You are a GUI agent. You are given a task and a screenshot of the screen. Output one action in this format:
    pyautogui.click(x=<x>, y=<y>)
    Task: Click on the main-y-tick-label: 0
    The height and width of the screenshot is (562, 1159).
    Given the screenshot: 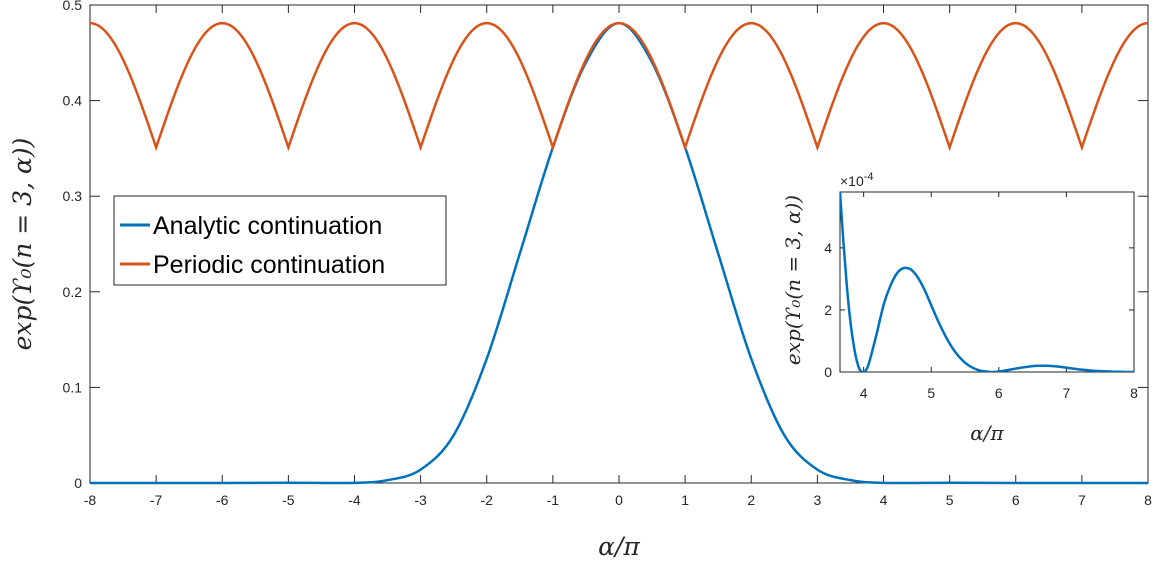 What is the action you would take?
    pyautogui.click(x=78, y=483)
    